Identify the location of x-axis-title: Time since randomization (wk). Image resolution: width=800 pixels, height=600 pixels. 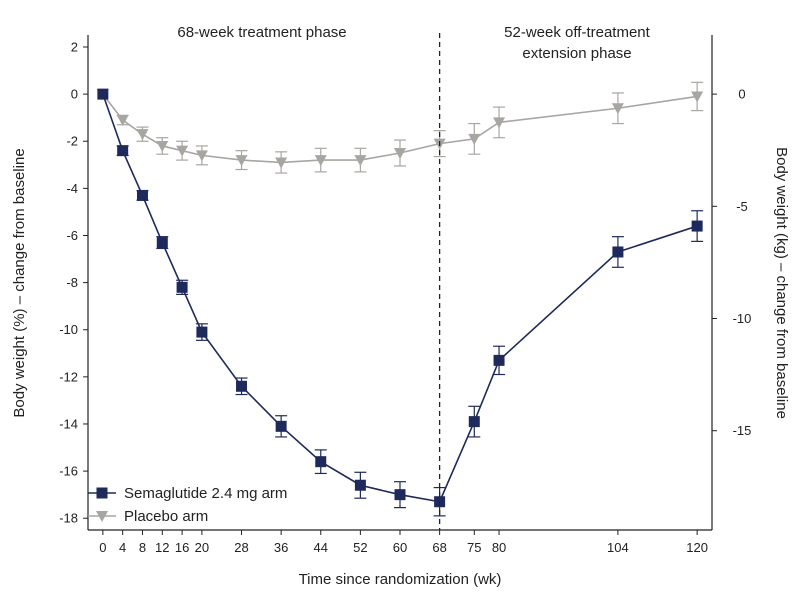
(400, 579).